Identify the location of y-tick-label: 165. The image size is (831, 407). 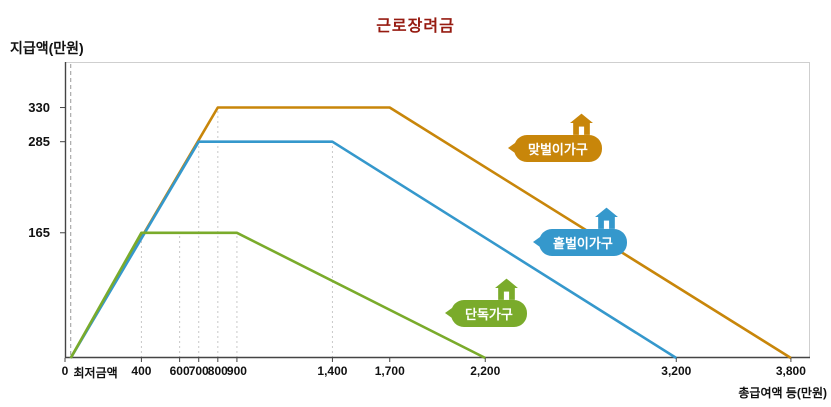
(39, 232).